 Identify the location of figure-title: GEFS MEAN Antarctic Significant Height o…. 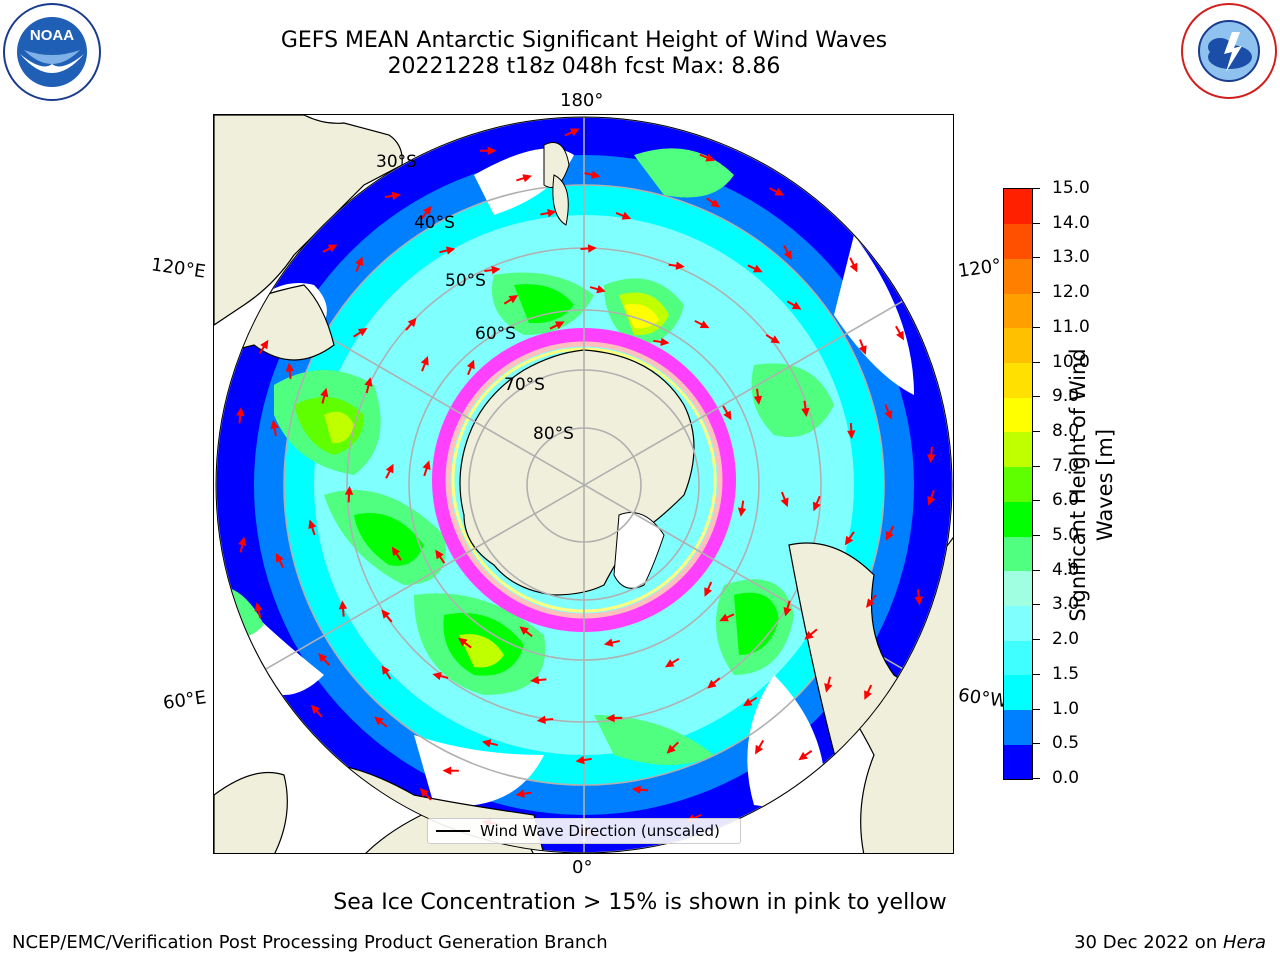
(584, 40).